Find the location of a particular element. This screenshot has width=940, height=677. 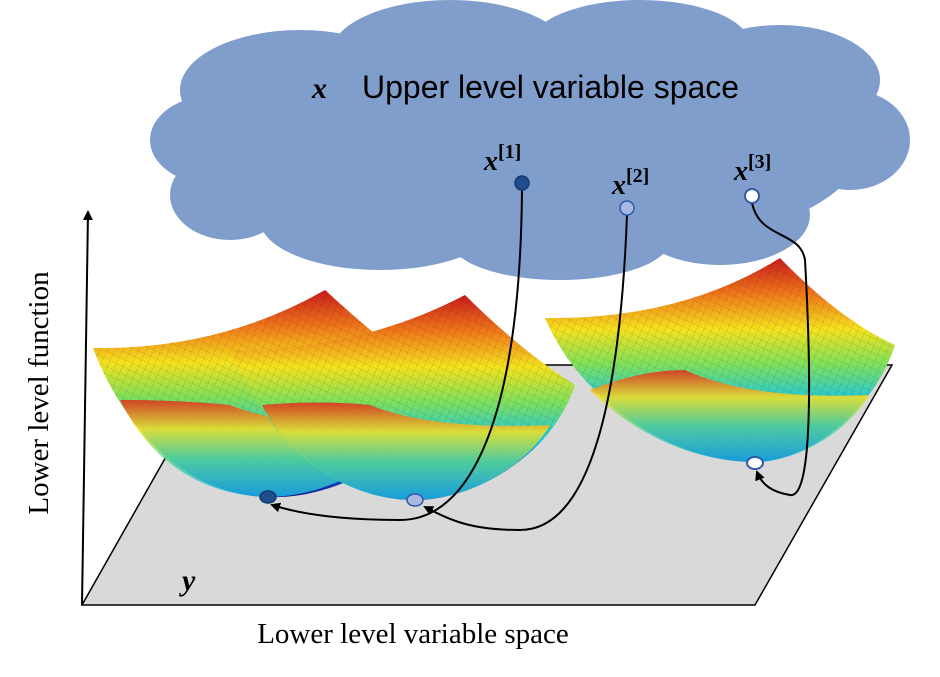

point-label: x[3] is located at coordinates (752, 169).